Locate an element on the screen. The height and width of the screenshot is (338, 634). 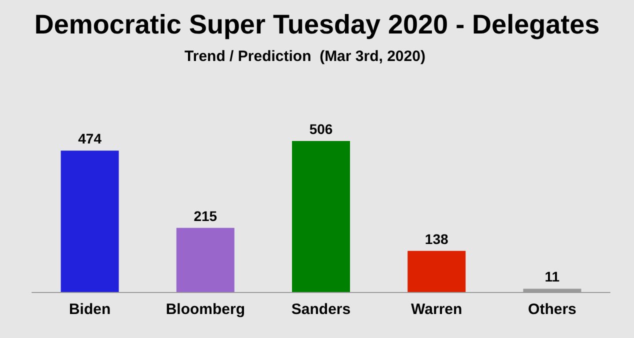
chart-title: Democratic Super Tuesday 2020 - Delegates is located at coordinates (317, 25).